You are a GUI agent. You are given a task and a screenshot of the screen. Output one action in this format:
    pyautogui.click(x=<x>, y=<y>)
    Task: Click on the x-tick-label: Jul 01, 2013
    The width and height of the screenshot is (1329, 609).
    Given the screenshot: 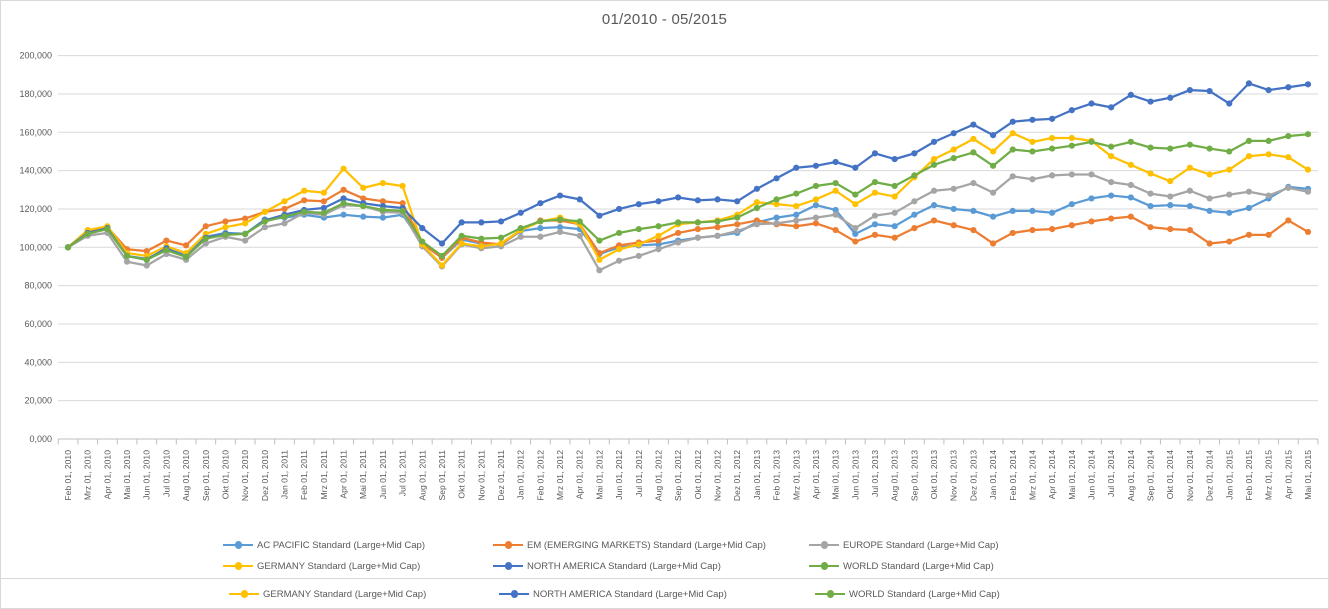 What is the action you would take?
    pyautogui.click(x=875, y=473)
    